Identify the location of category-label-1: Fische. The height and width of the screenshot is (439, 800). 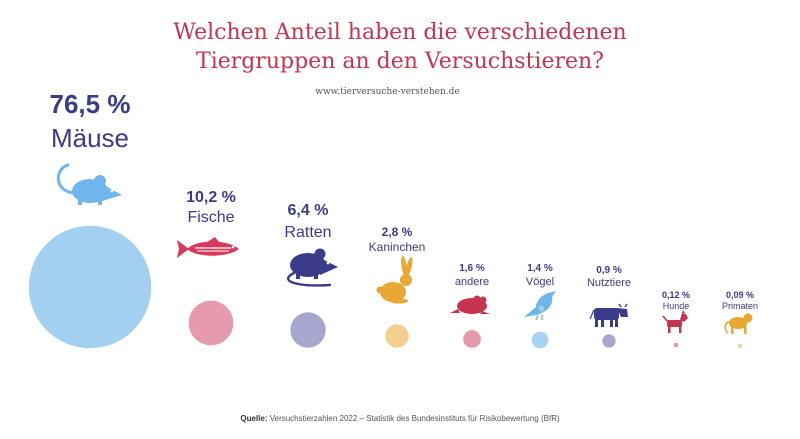
(210, 217).